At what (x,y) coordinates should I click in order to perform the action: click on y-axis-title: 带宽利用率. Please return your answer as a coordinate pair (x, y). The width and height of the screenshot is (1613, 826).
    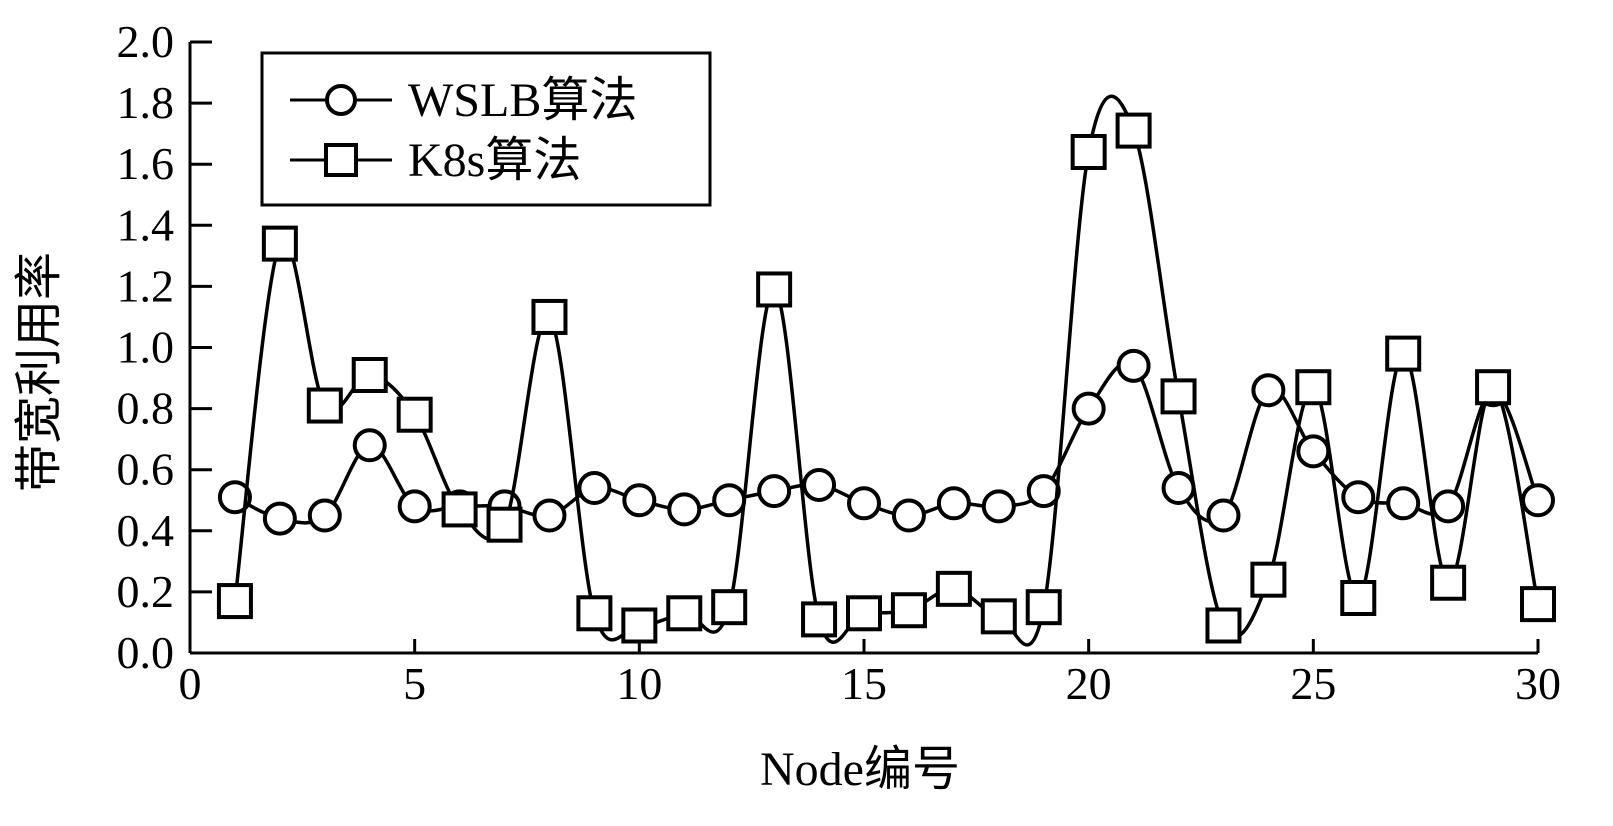
    Looking at the image, I should click on (39, 372).